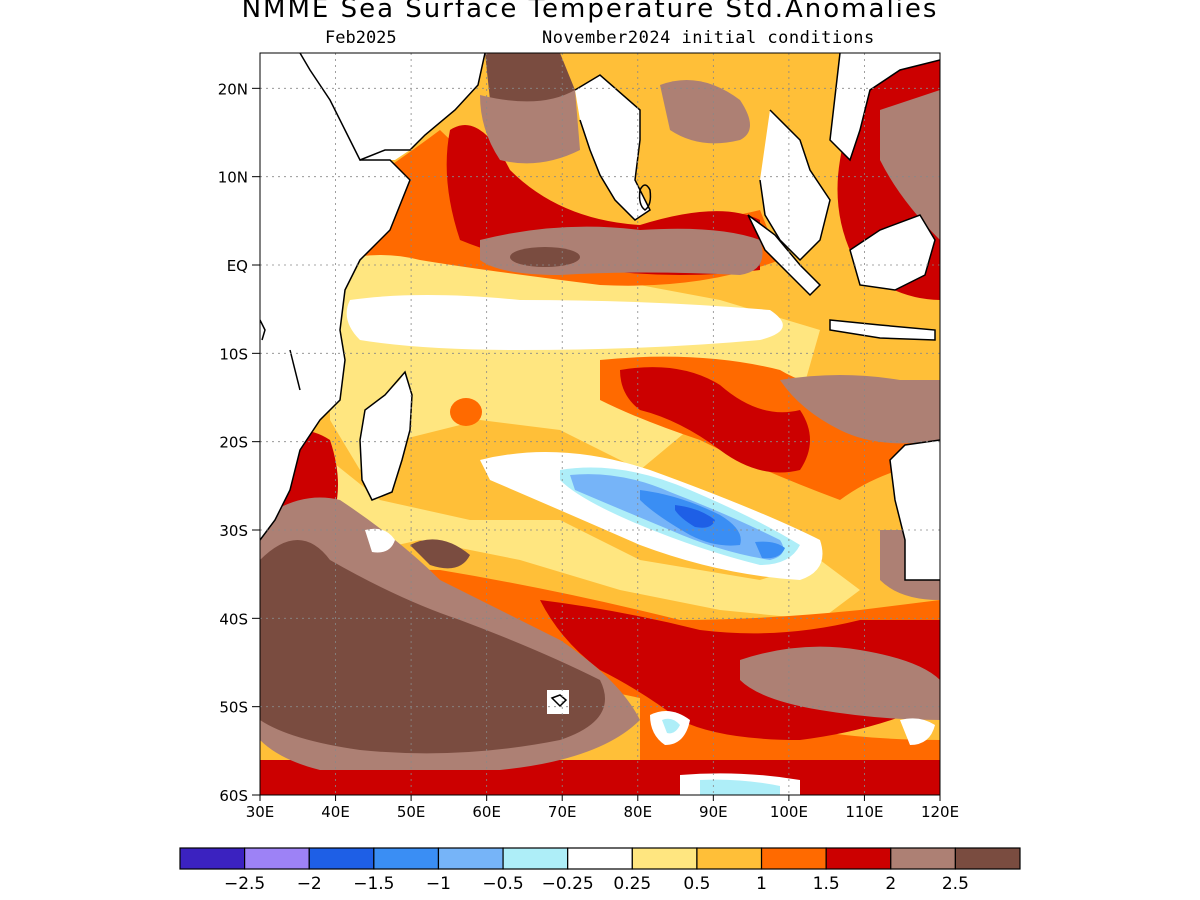  What do you see at coordinates (696, 884) in the screenshot?
I see `colorbar-label: 0.5` at bounding box center [696, 884].